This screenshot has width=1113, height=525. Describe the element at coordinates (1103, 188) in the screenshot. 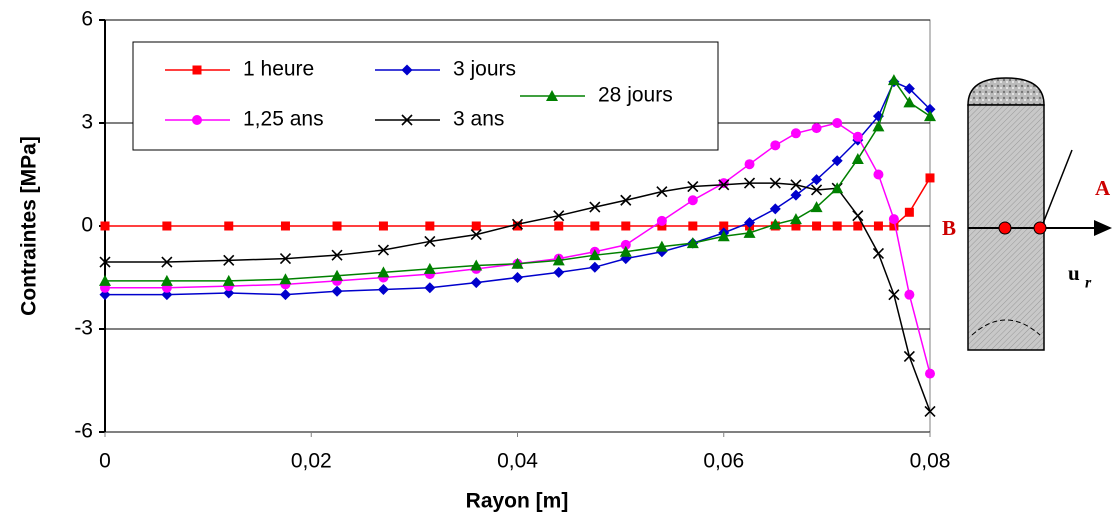

I see `label-a: A` at that location.